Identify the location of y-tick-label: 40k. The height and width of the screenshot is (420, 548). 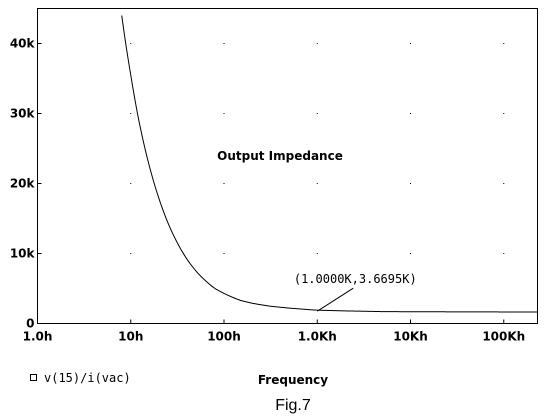
(23, 44).